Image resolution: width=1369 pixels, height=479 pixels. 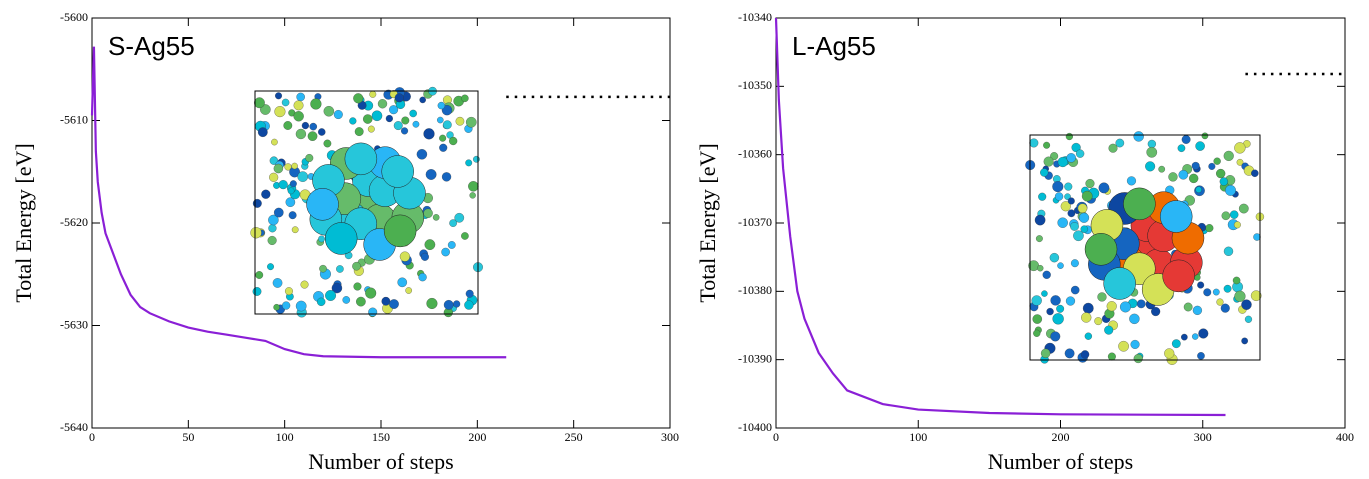 What do you see at coordinates (776, 437) in the screenshot?
I see `x-tick-label: 0` at bounding box center [776, 437].